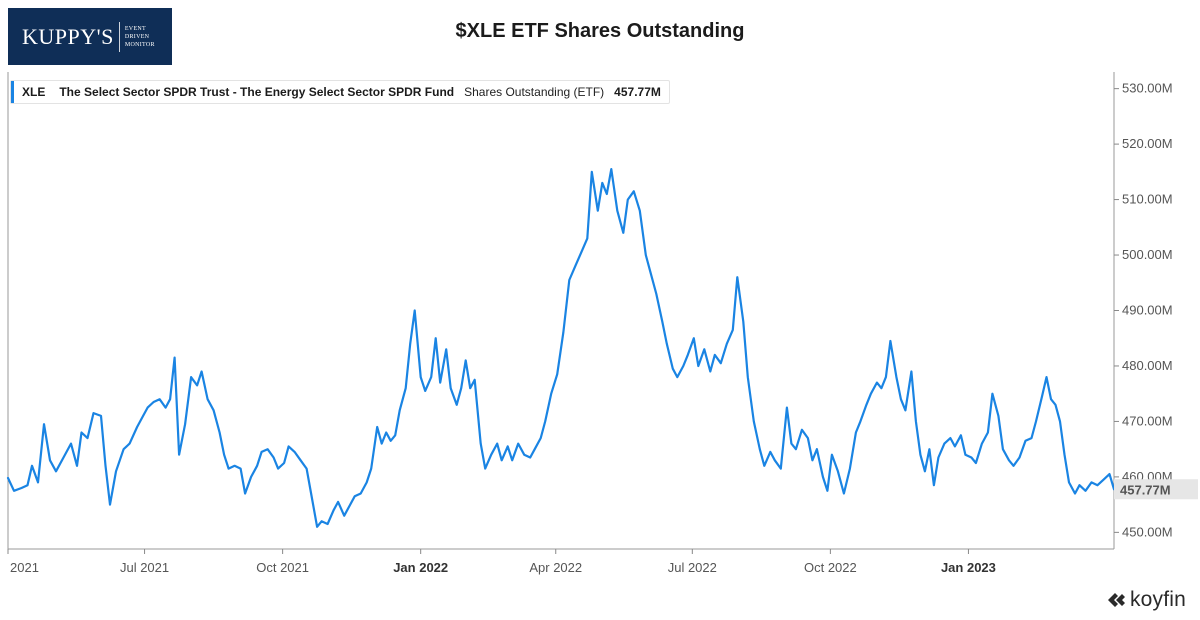  I want to click on koyfin-wordmark: koyfin, so click(1157, 599).